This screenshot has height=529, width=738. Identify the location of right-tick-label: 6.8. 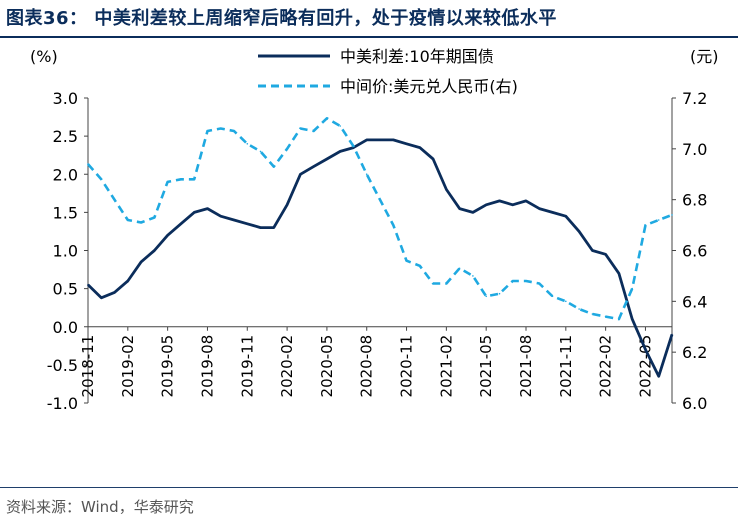
(694, 200).